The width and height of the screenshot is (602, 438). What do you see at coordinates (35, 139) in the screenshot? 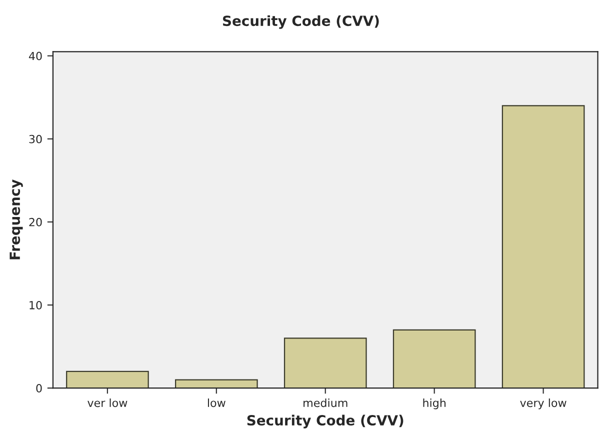
I see `y-tick-label: 30` at bounding box center [35, 139].